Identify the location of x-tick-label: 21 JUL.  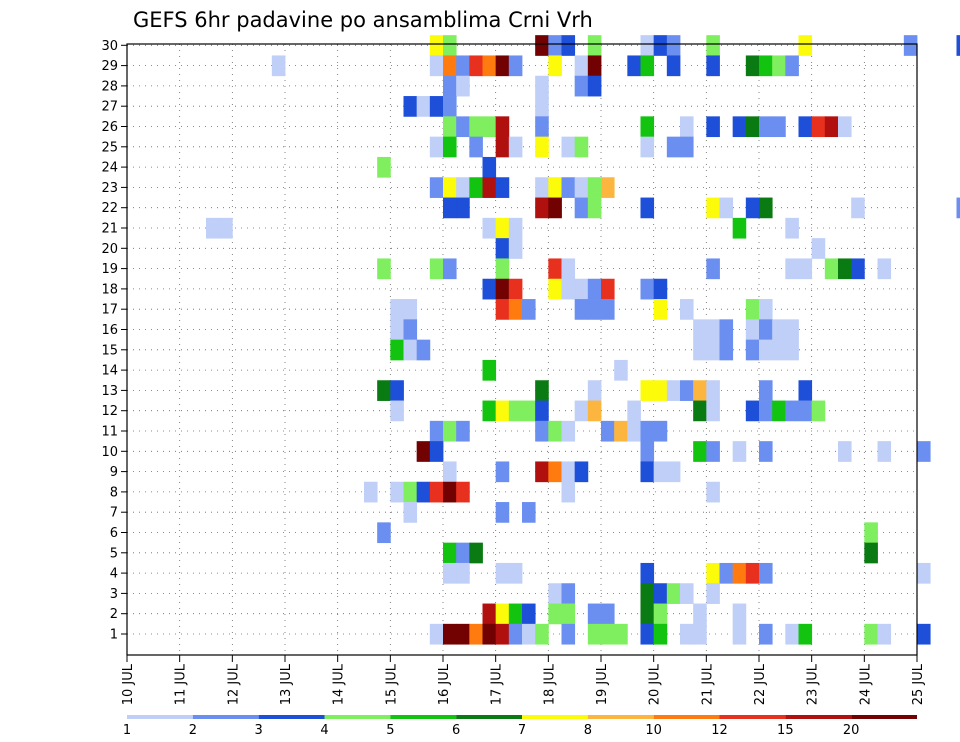
(707, 684).